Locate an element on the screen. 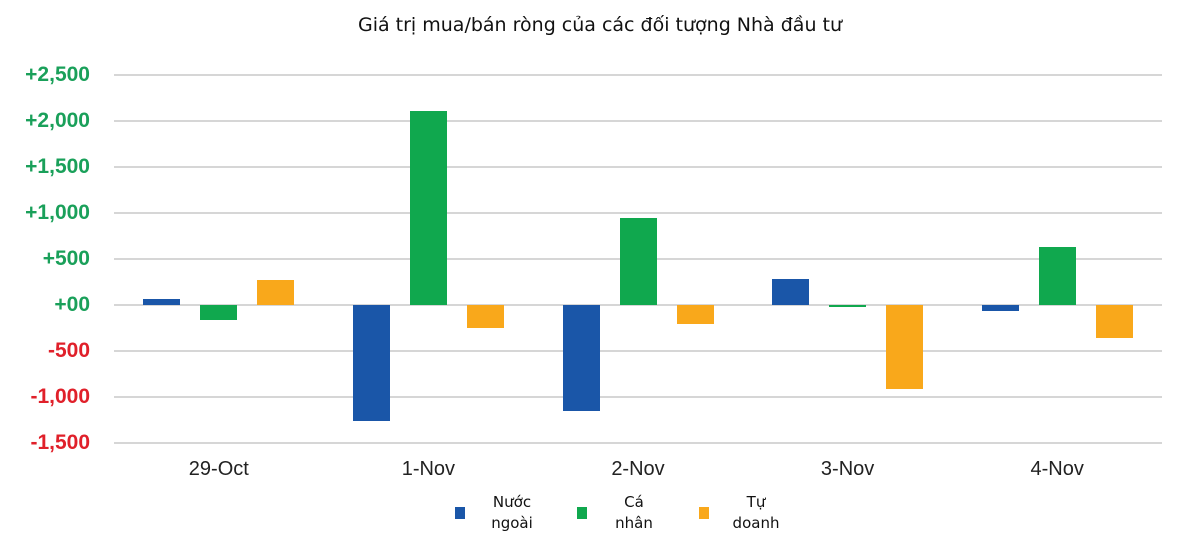 This screenshot has width=1200, height=559. y-tick-label: +2,000 is located at coordinates (57, 120).